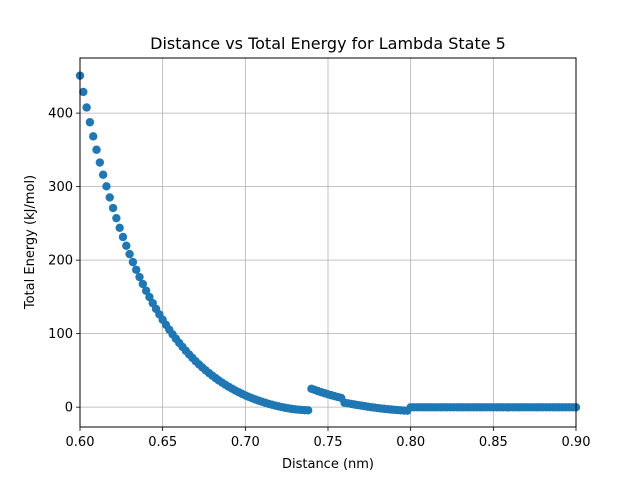  I want to click on y-tick-label: 300, so click(60, 187).